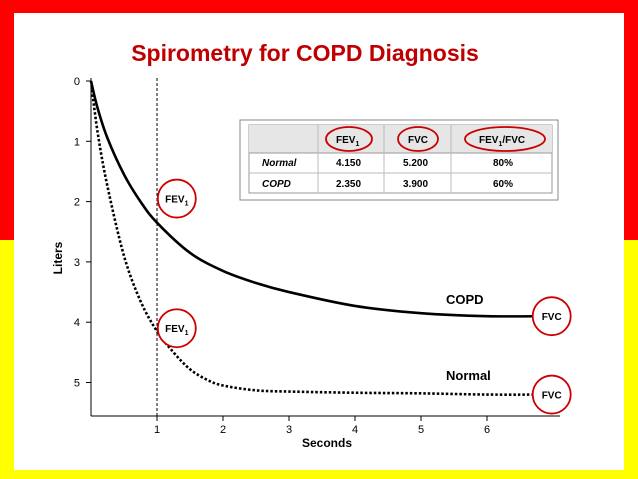 This screenshot has height=479, width=638. Describe the element at coordinates (77, 323) in the screenshot. I see `y-tick-label: 4` at that location.